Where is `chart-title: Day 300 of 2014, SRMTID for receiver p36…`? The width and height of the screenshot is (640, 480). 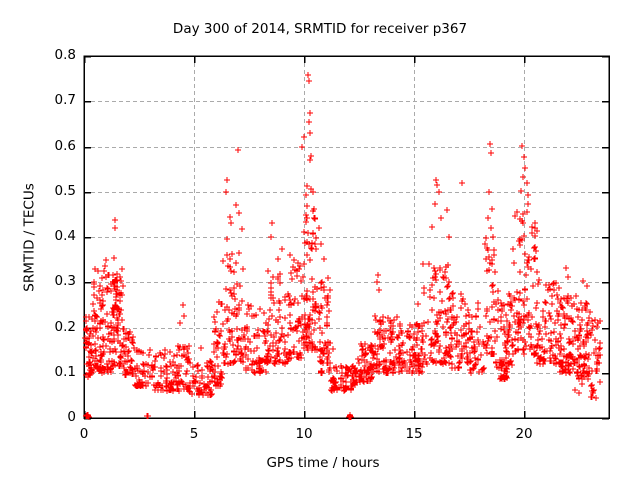
chart-title: Day 300 of 2014, SRMTID for receiver p36… is located at coordinates (320, 29).